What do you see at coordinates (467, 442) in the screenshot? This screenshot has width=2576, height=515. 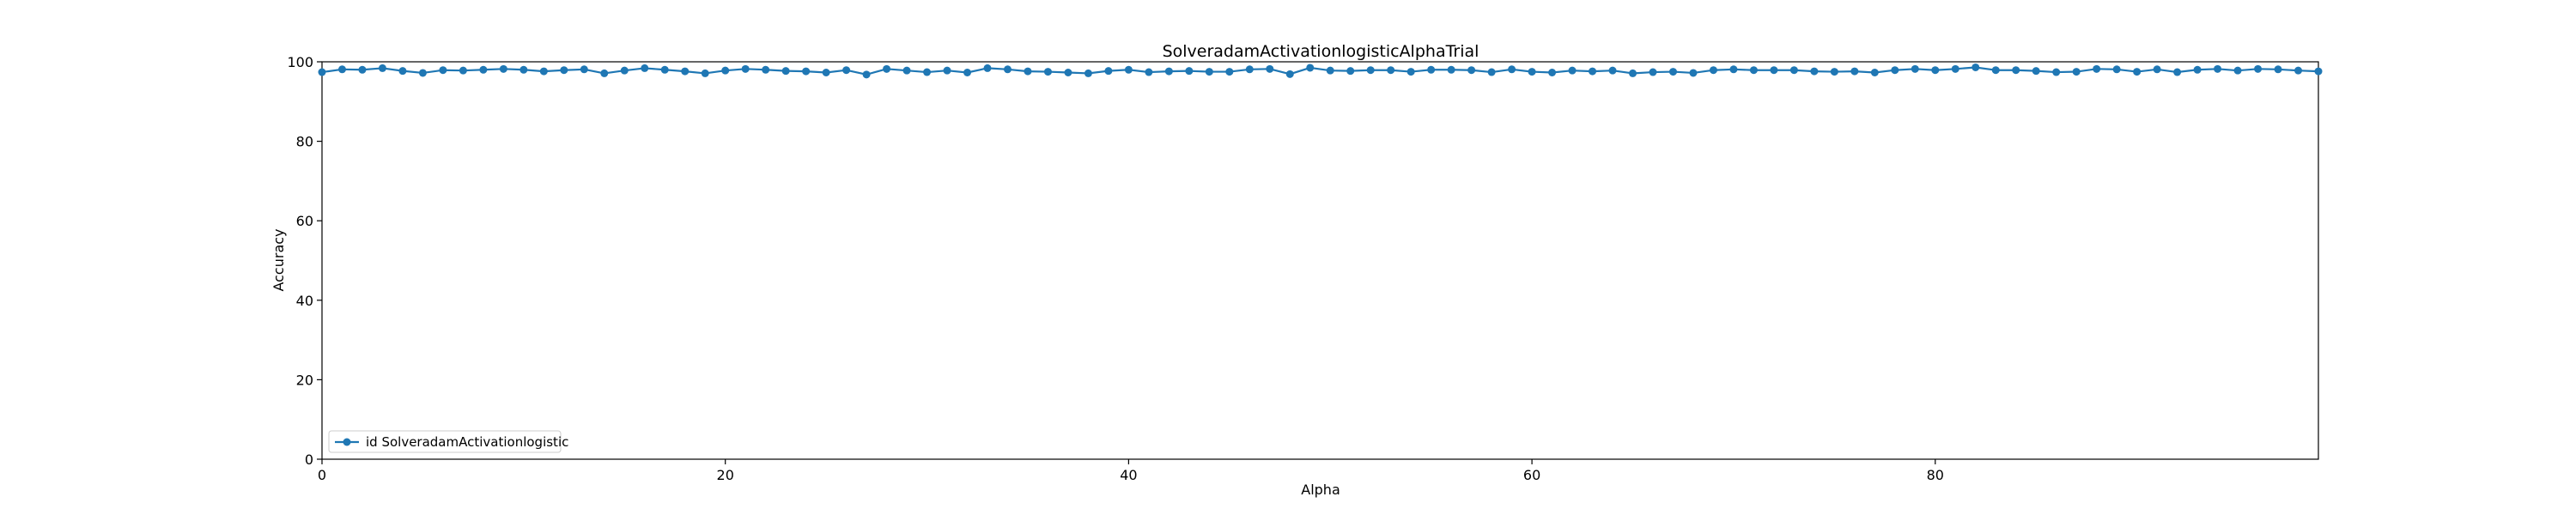 I see `legend-entry-label: id SolveradamActivationlogistic` at bounding box center [467, 442].